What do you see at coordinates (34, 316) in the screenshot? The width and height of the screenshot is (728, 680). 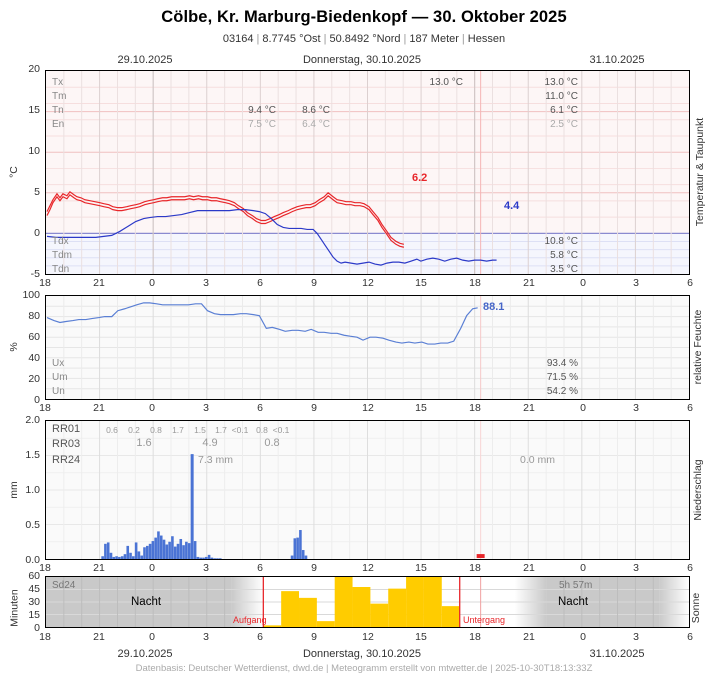 I see `hum-ytick-80: 80` at bounding box center [34, 316].